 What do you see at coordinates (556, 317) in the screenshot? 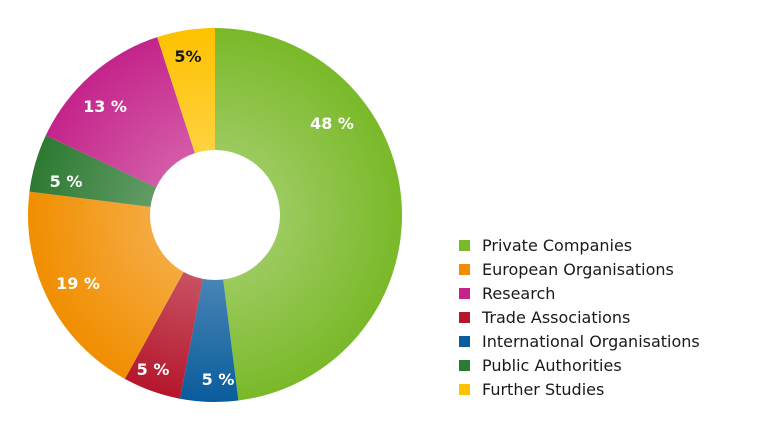
I see `legend-label: Trade Associations` at bounding box center [556, 317].